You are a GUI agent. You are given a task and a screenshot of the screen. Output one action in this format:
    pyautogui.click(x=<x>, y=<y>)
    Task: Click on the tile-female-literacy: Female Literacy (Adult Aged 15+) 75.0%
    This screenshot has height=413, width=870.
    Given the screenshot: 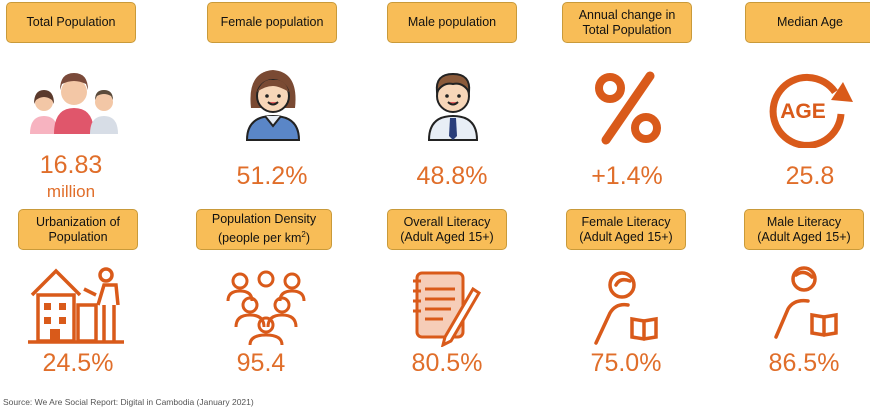 What is the action you would take?
    pyautogui.click(x=632, y=299)
    